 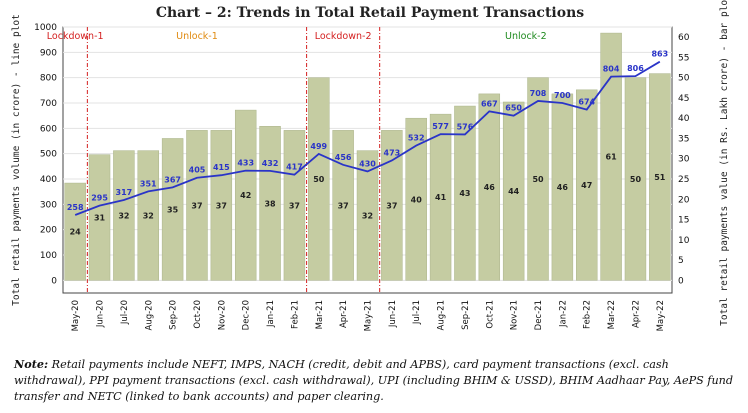 What do you see at coordinates (659, 54) in the screenshot?
I see `line-value-label: 863` at bounding box center [659, 54].